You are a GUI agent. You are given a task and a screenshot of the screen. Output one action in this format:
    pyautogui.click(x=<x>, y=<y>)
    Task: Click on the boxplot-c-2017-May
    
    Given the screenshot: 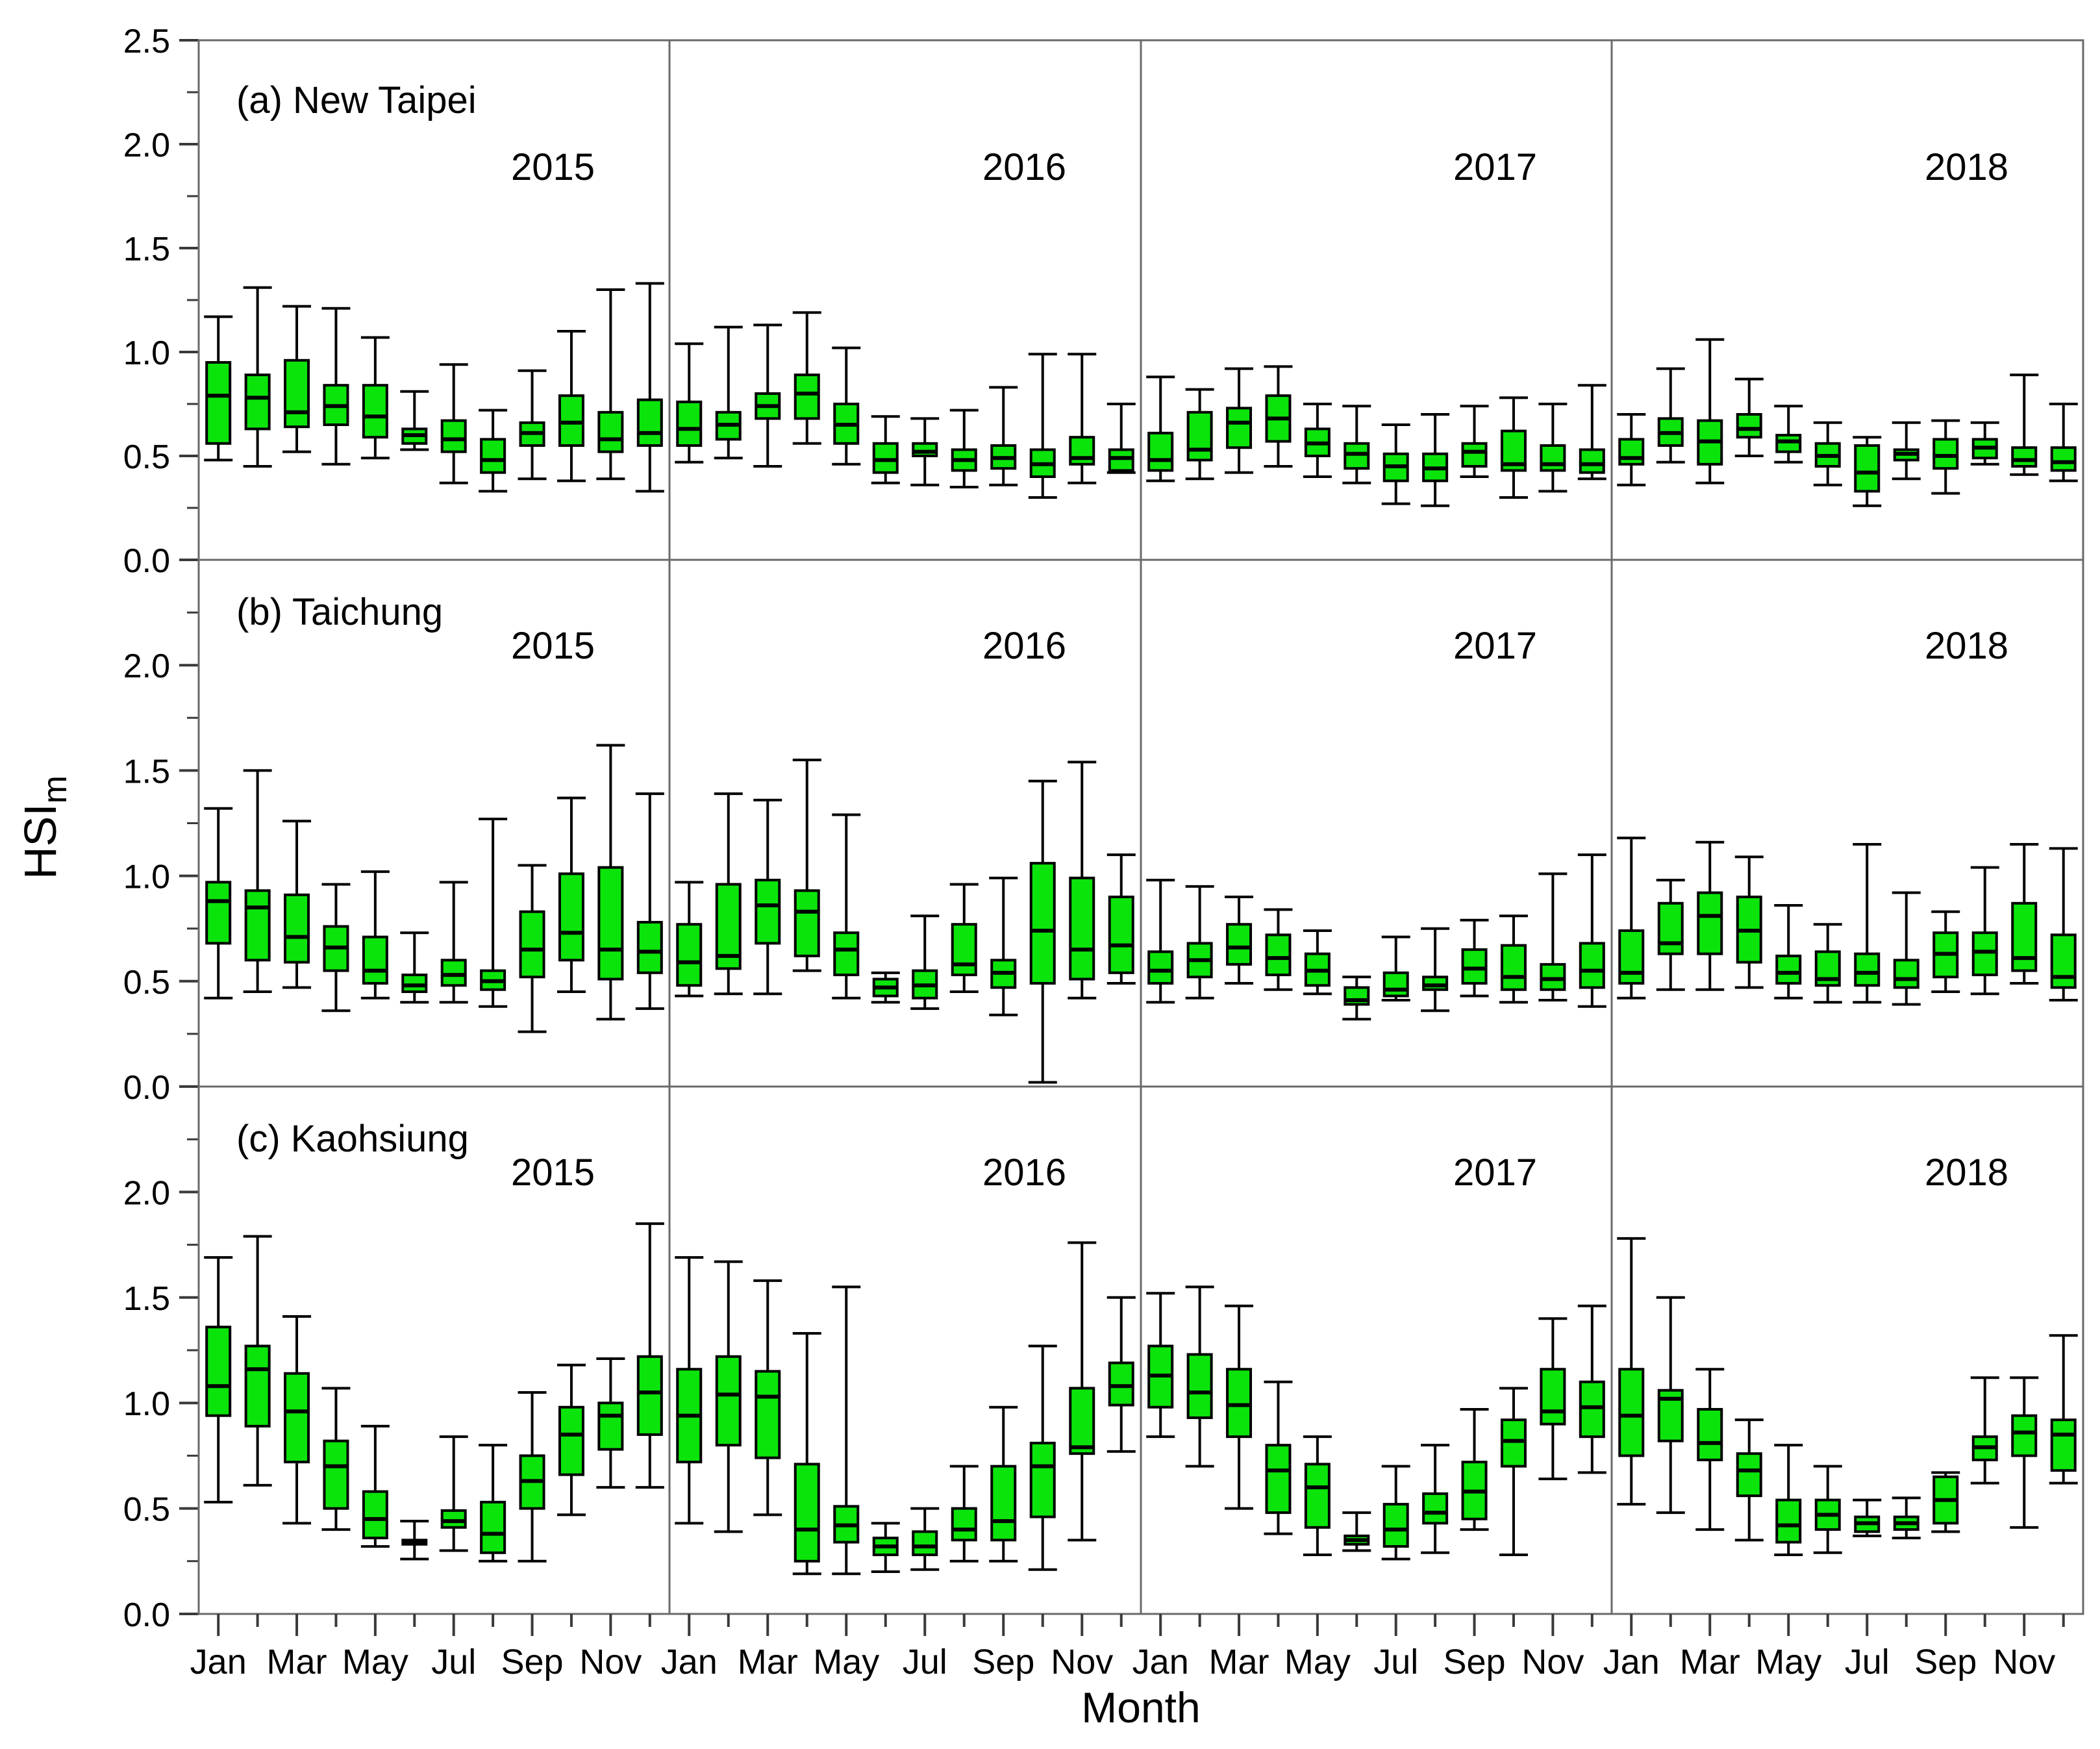 What is the action you would take?
    pyautogui.click(x=1317, y=1496)
    